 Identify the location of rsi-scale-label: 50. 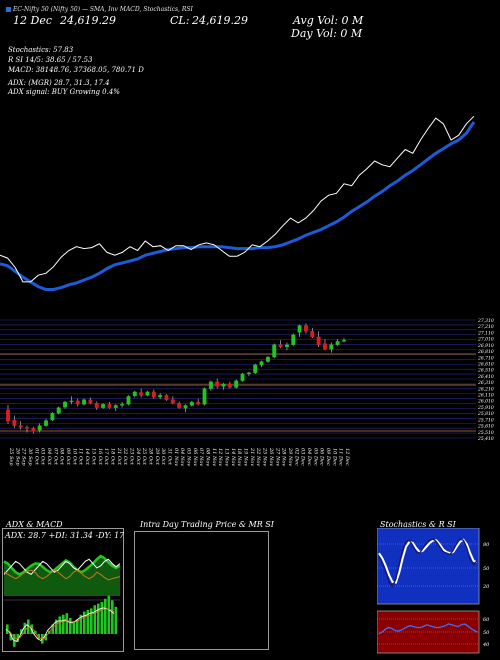
(486, 633).